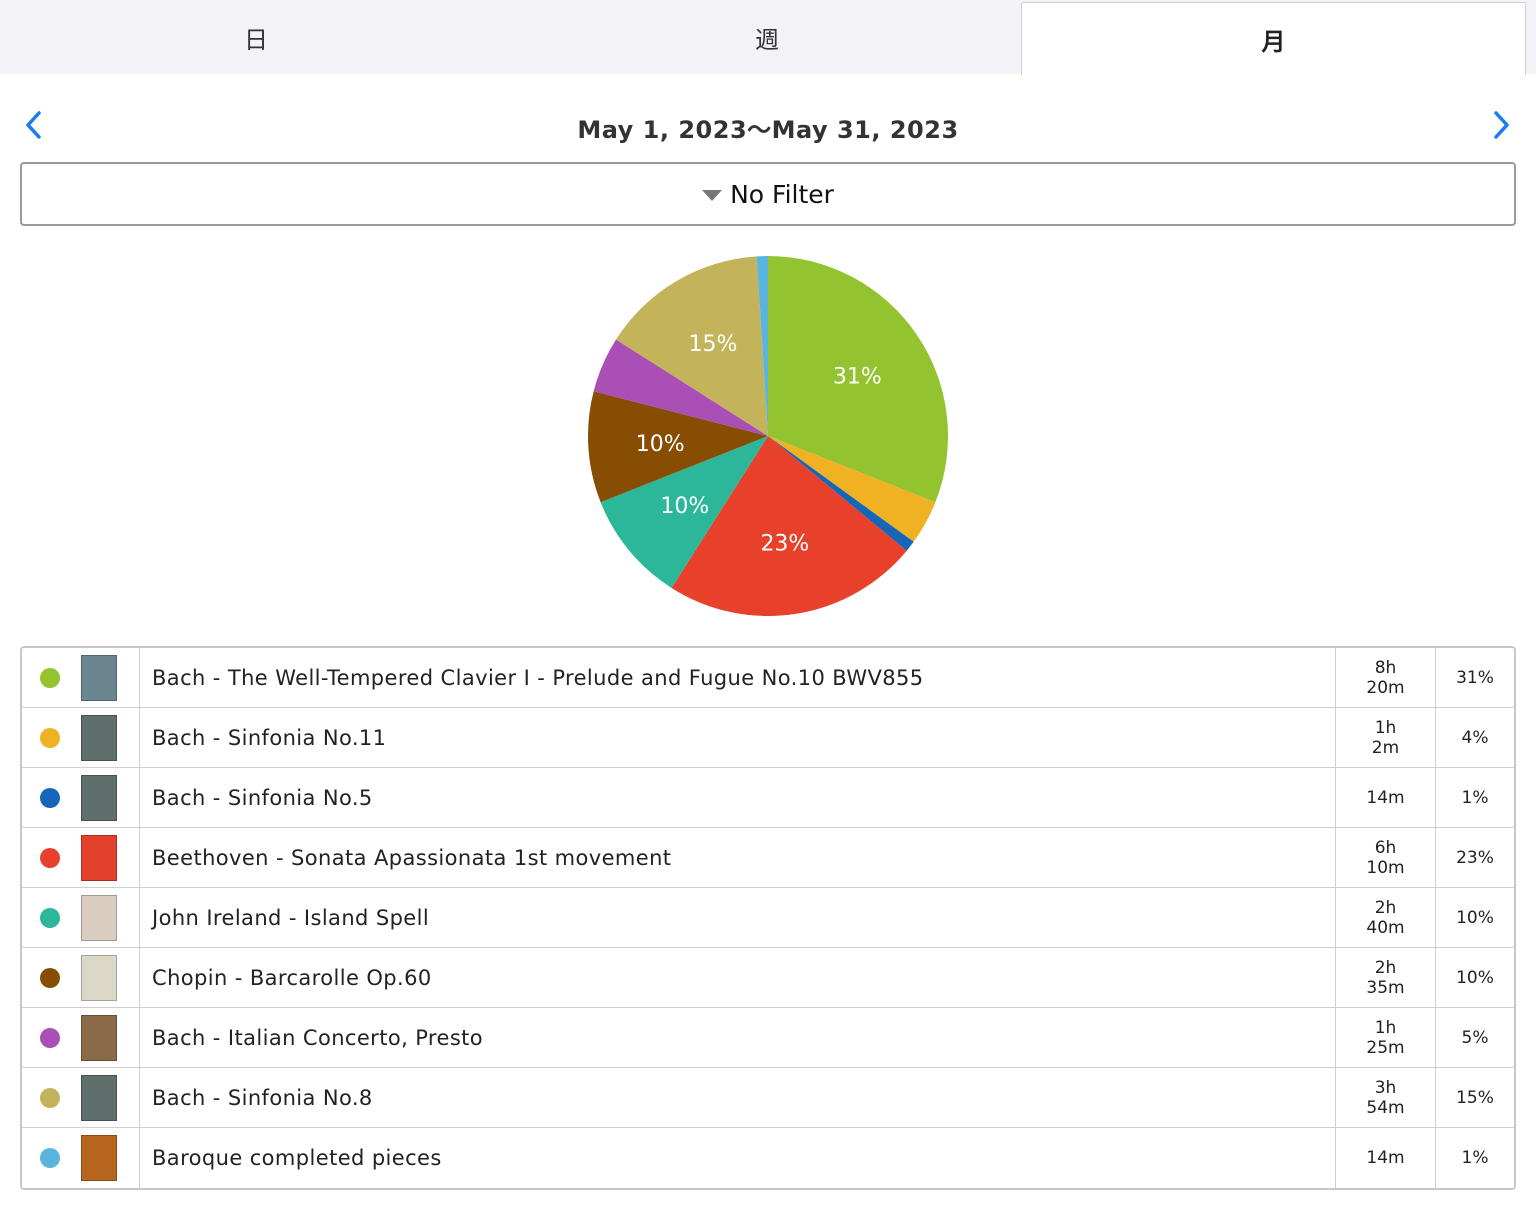  I want to click on piece-title: Bach - Sinfonia No.8, so click(738, 1097).